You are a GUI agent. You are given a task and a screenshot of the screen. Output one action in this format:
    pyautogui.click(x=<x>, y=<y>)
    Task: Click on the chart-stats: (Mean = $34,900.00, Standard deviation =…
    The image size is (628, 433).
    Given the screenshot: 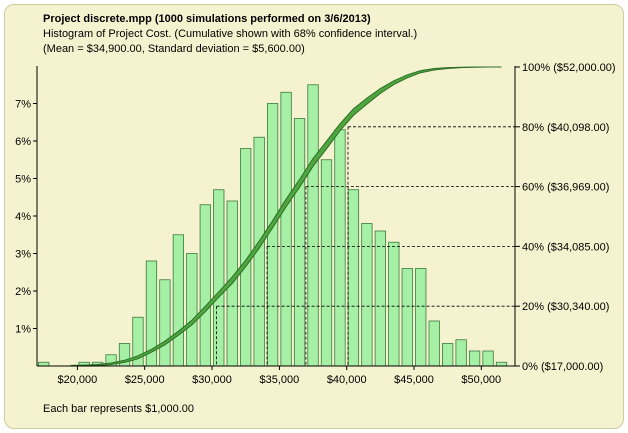 What is the action you would take?
    pyautogui.click(x=174, y=49)
    